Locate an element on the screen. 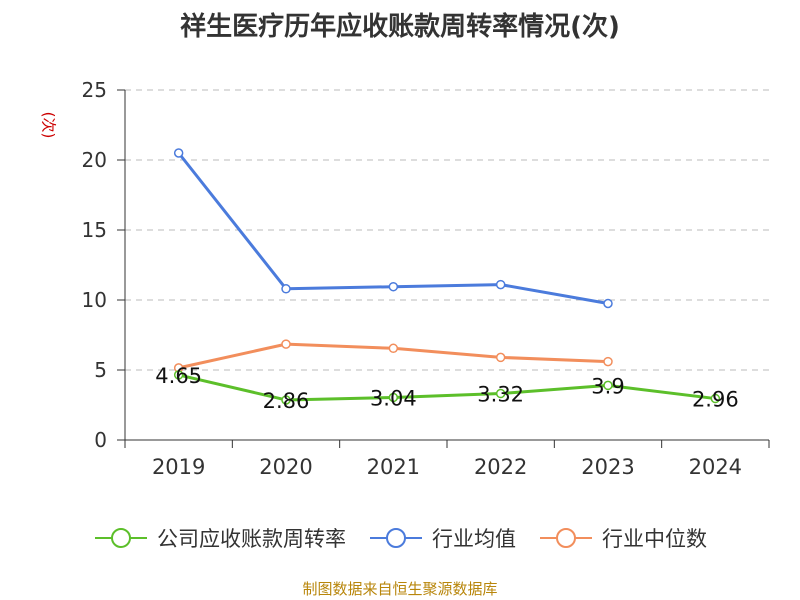 The image size is (800, 600). data-label: 3.04 is located at coordinates (393, 398).